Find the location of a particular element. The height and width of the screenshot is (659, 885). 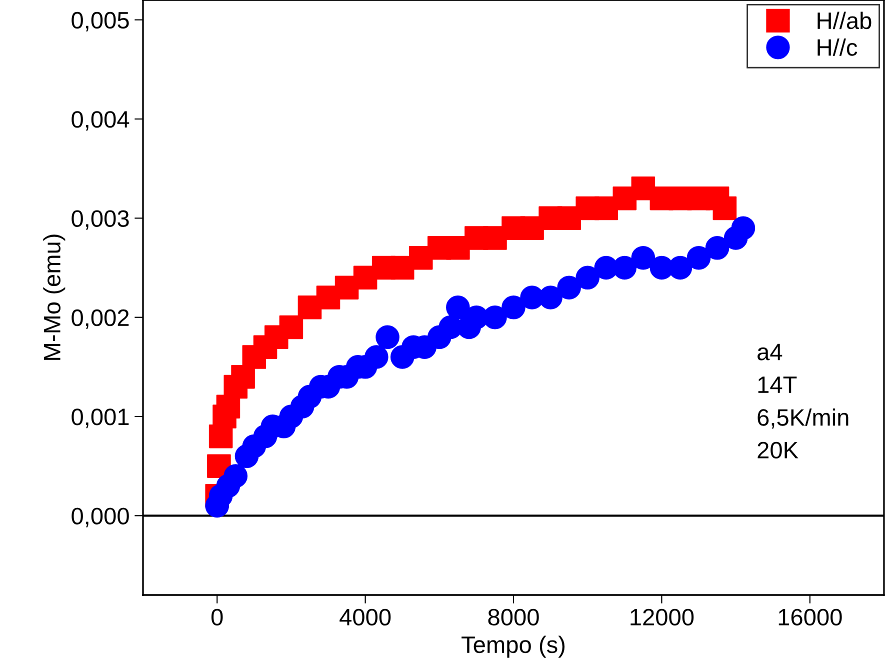

y-tick-label: 0,003 is located at coordinates (100, 220).